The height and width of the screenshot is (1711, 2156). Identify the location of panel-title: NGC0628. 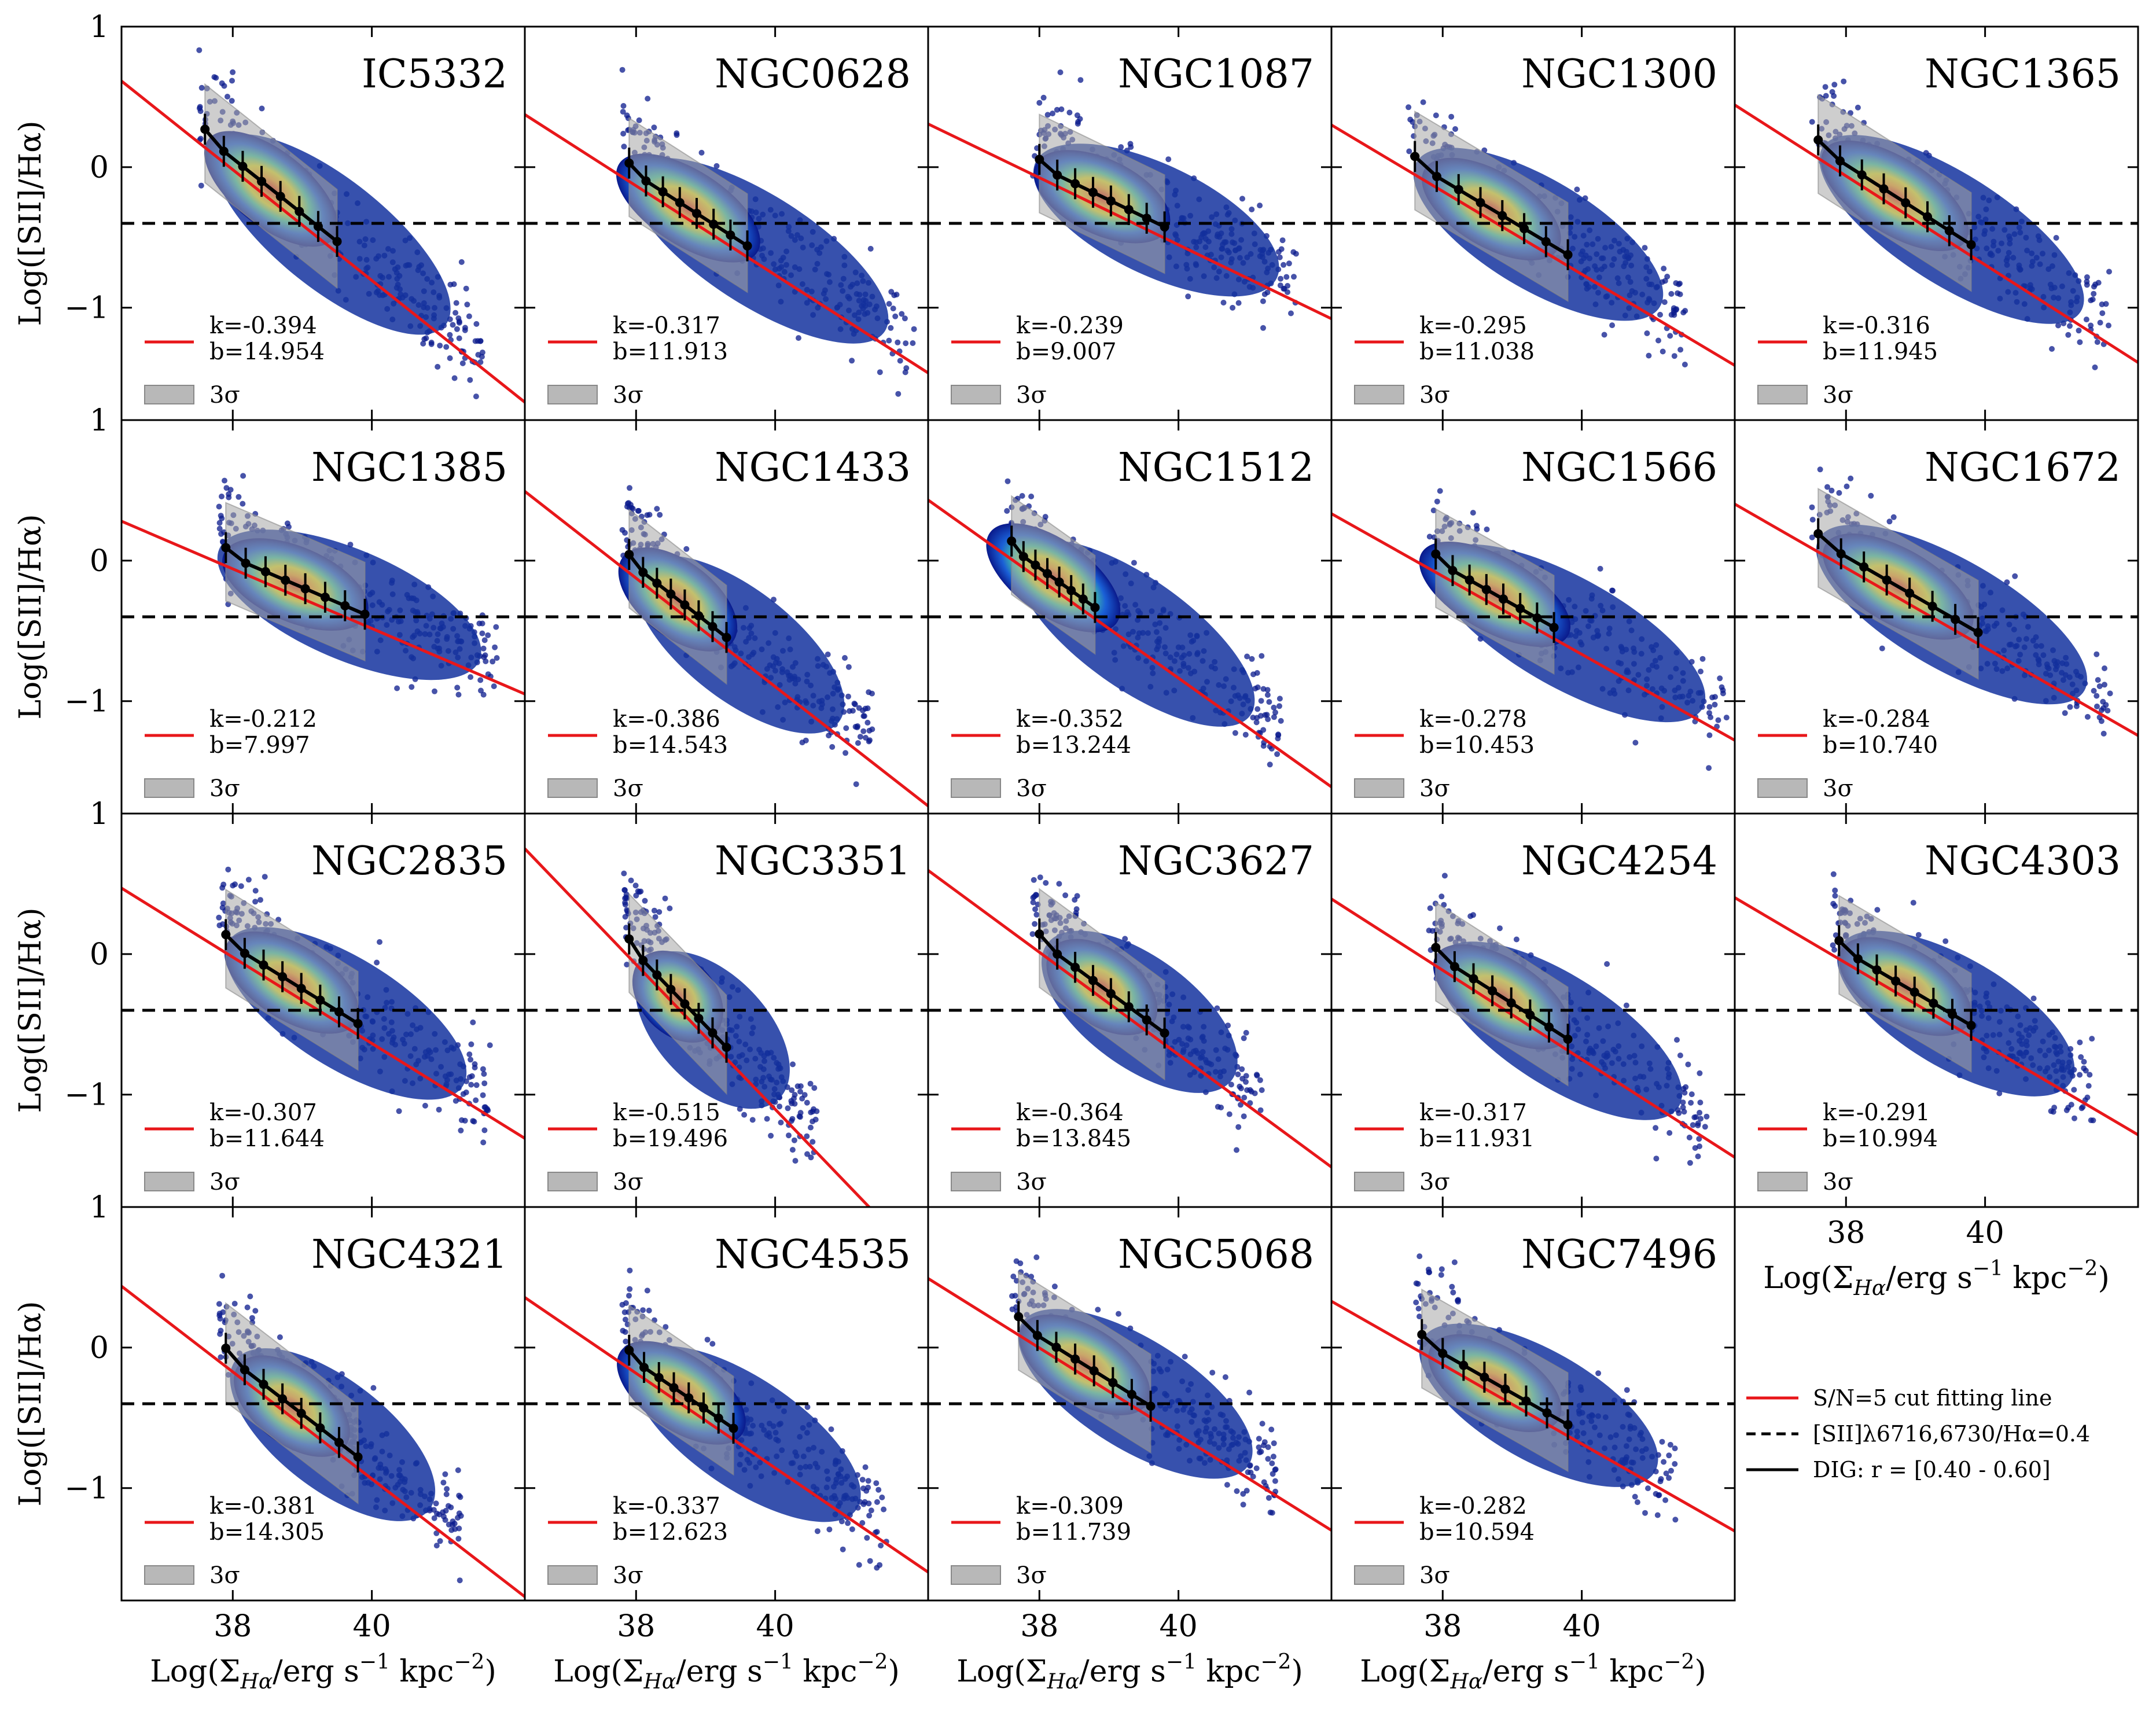
(813, 74).